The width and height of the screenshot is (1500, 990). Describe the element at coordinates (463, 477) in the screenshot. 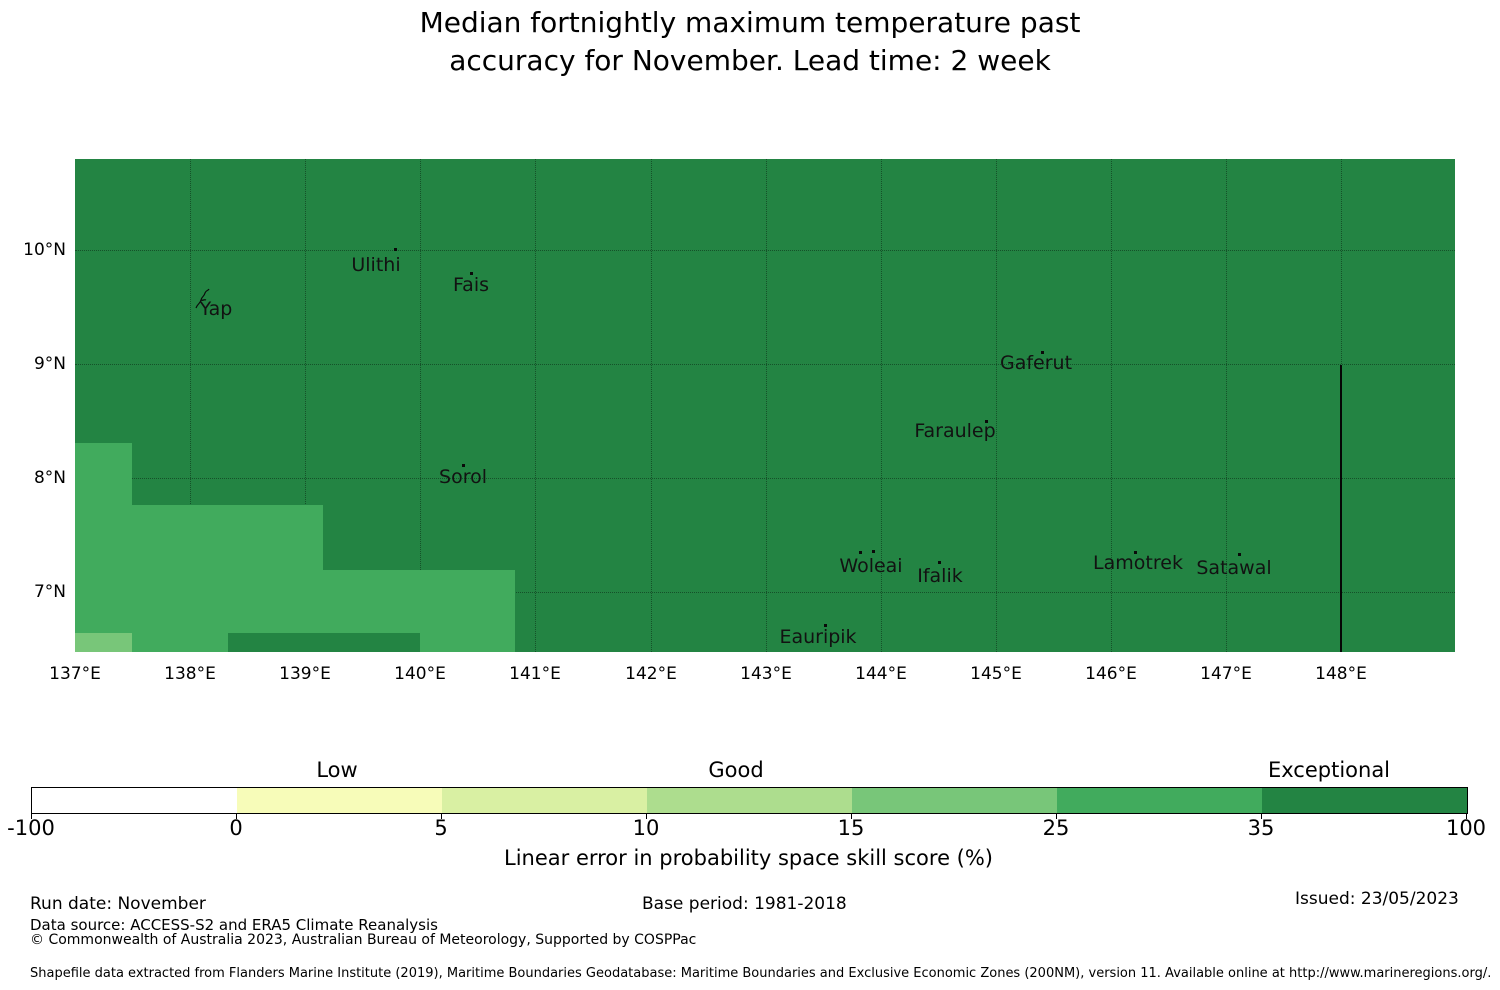

I see `island-label: Sorol` at that location.